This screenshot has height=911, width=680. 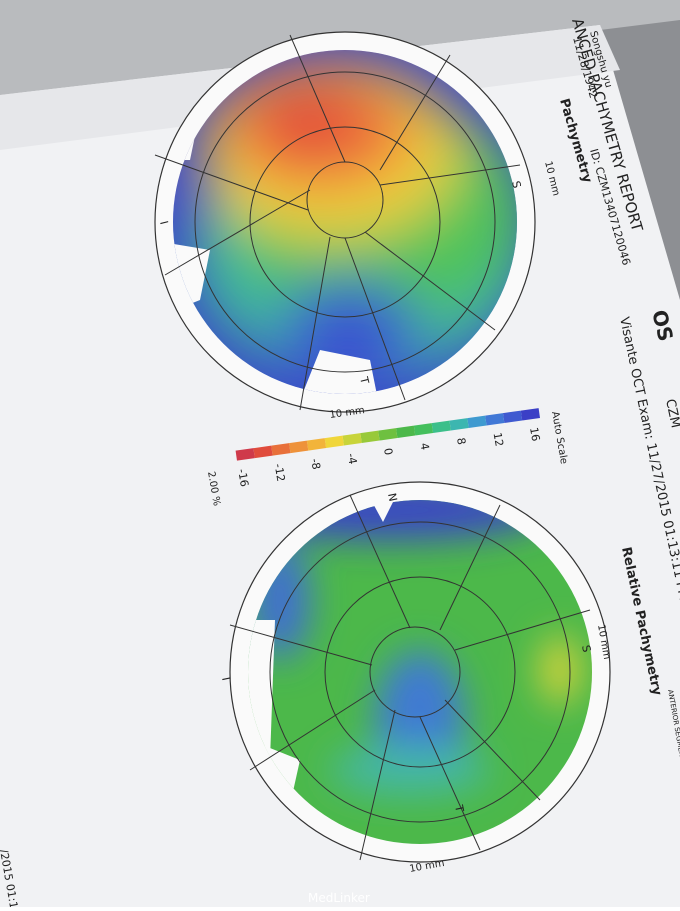 What do you see at coordinates (243, 478) in the screenshot?
I see `scale-tick: -16` at bounding box center [243, 478].